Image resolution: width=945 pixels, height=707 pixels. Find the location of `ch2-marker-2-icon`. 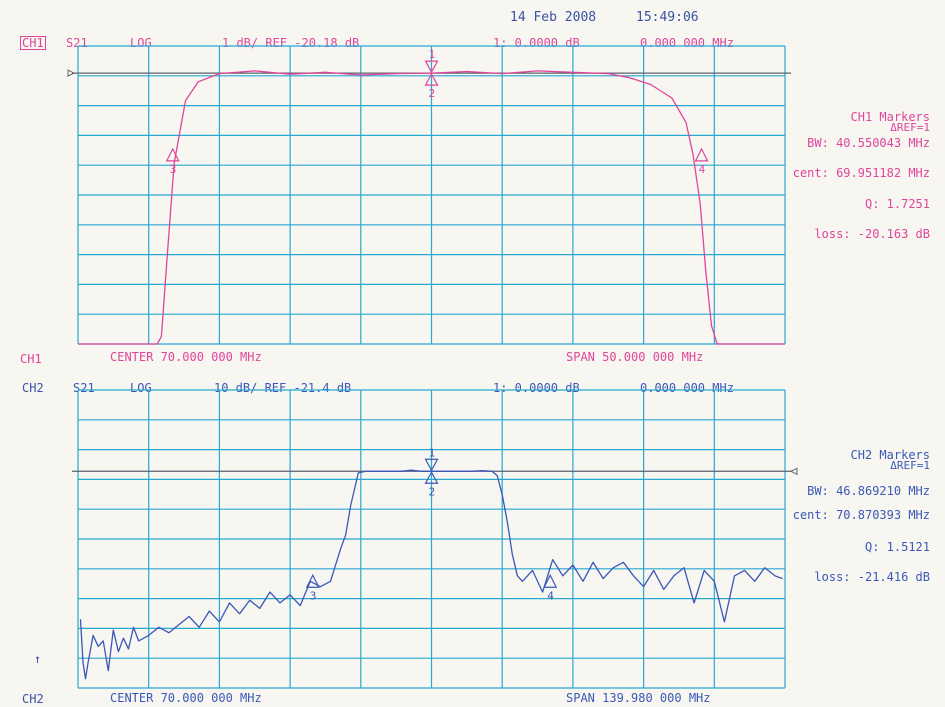

ch2-marker-2-icon is located at coordinates (431, 477).